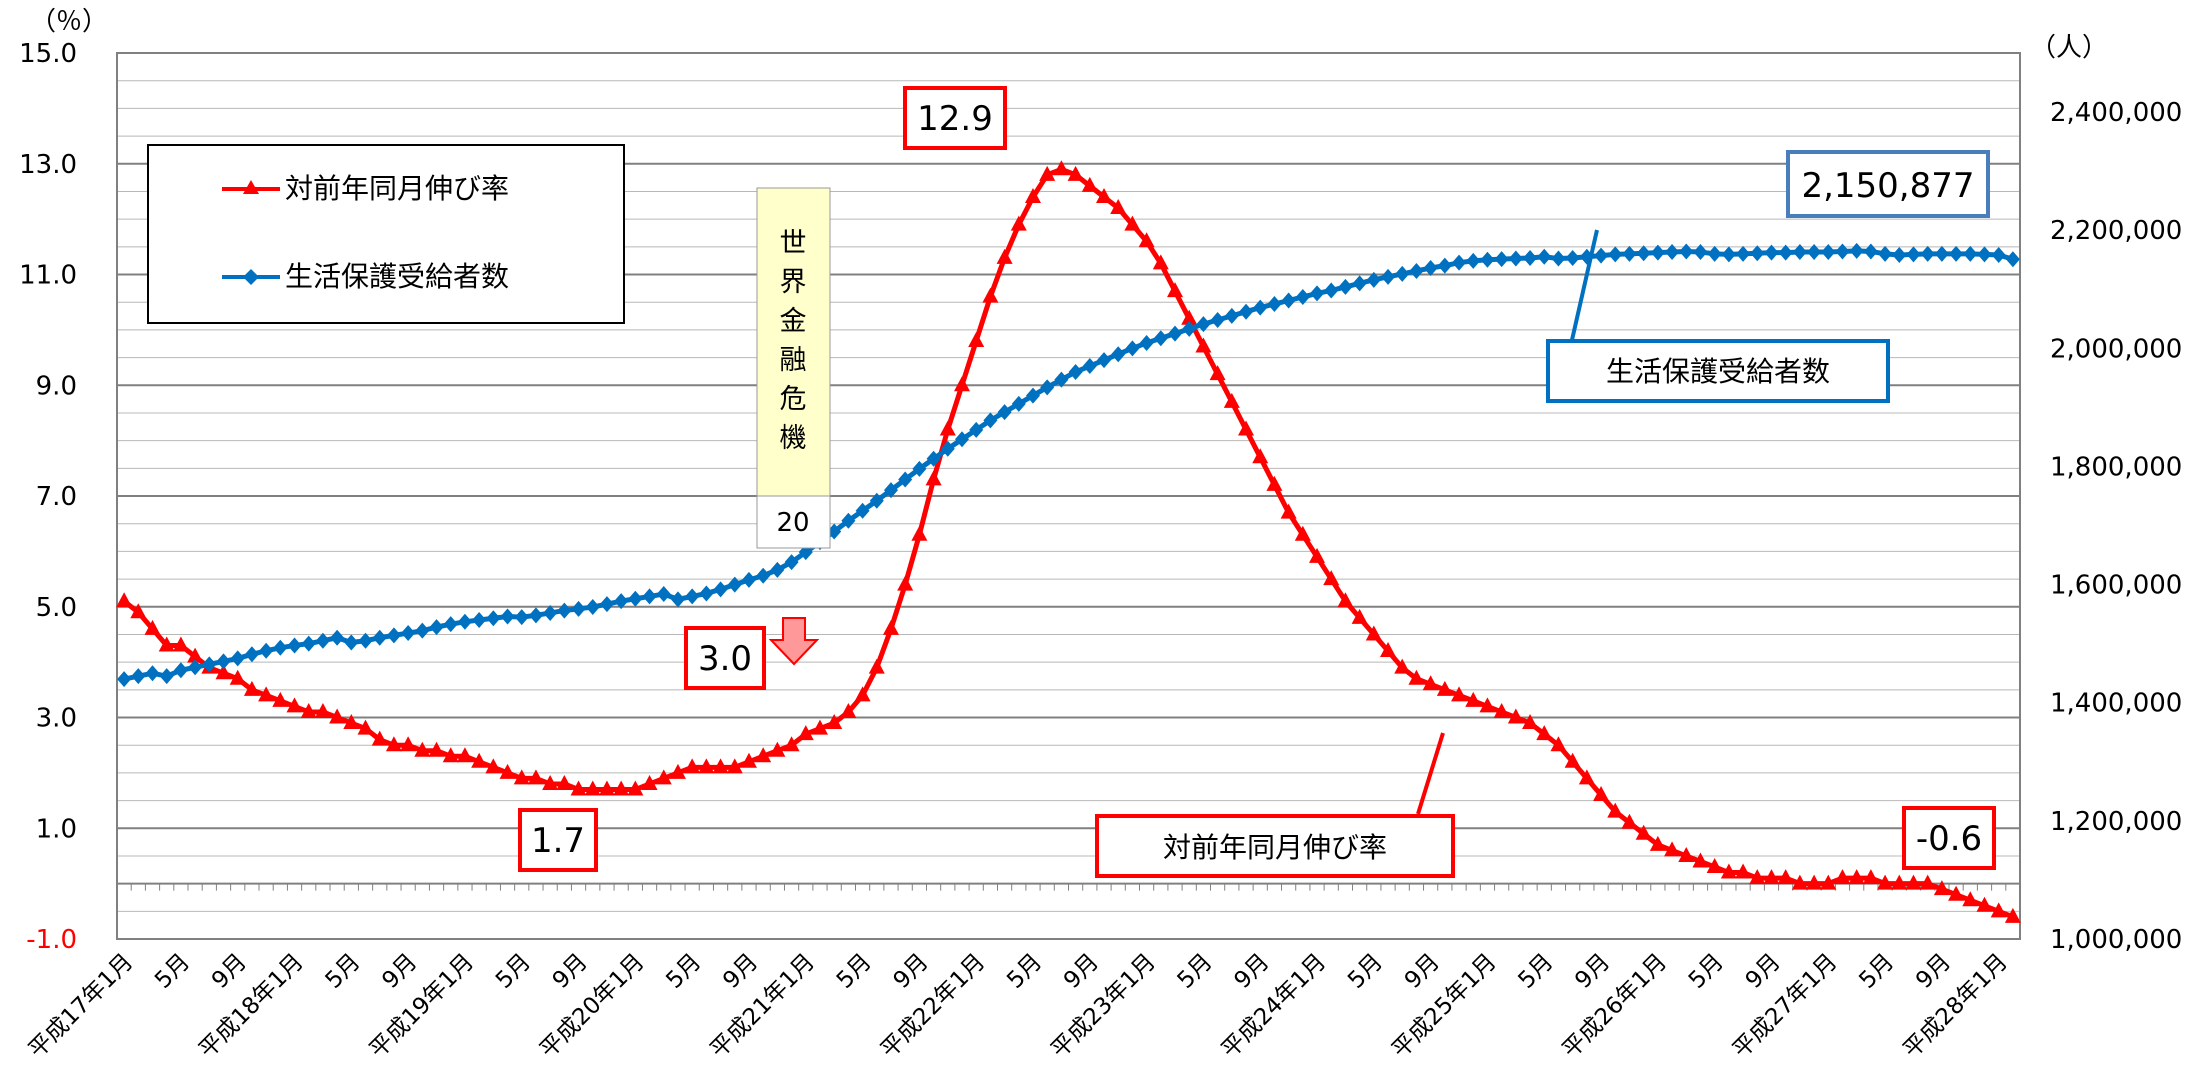 This screenshot has height=1085, width=2201. What do you see at coordinates (397, 188) in the screenshot?
I see `legend-rate-label: 対前年同月伸び率` at bounding box center [397, 188].